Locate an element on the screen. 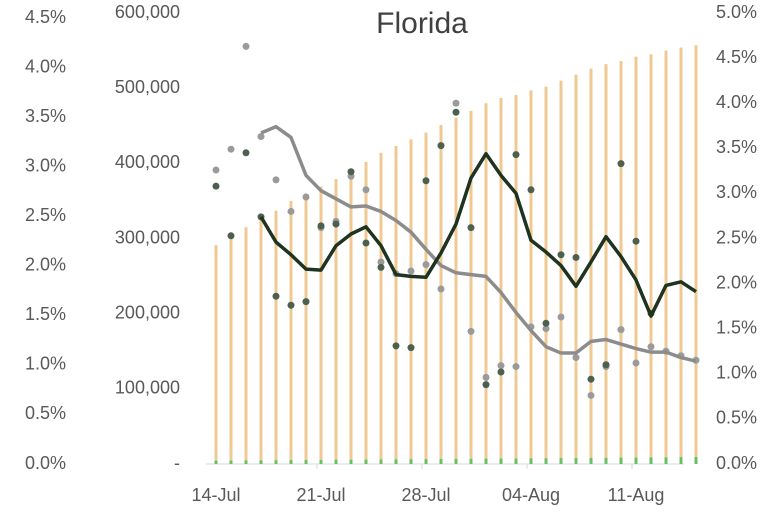 The width and height of the screenshot is (763, 512). y3-tick-label: 2.5% is located at coordinates (736, 237).